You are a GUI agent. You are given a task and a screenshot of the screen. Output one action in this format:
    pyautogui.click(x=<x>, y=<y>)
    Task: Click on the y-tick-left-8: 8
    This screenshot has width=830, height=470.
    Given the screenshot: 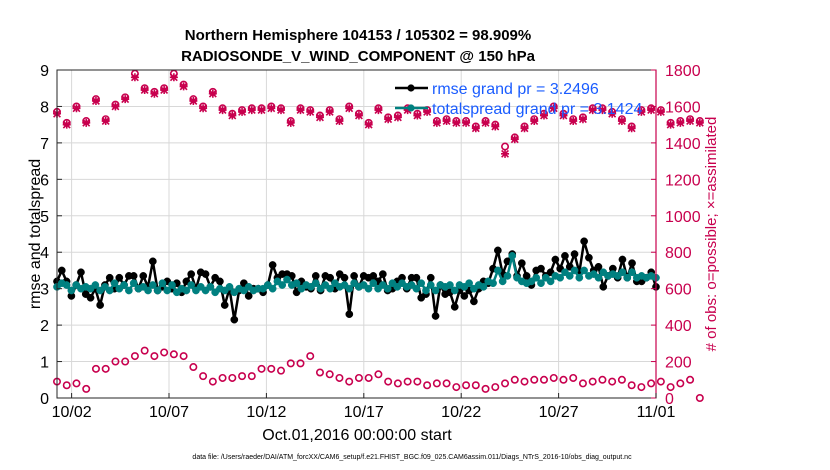 What is the action you would take?
    pyautogui.click(x=44, y=107)
    